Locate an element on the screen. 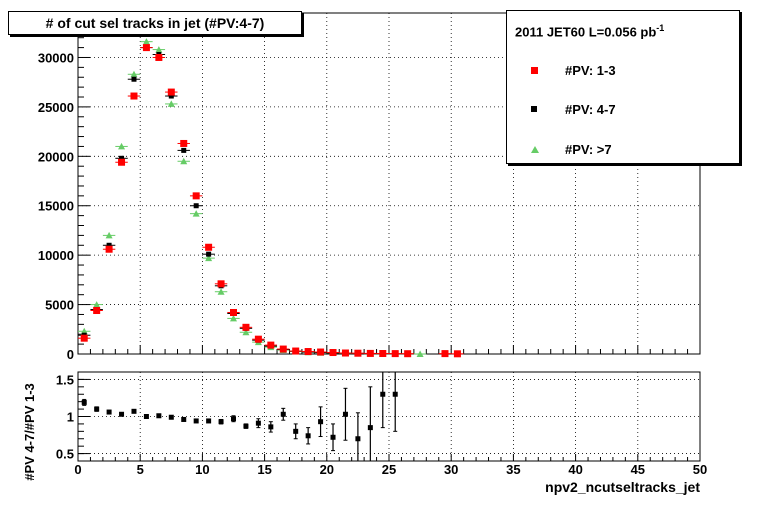 The image size is (778, 524). x-tick-label: 50 is located at coordinates (700, 469).